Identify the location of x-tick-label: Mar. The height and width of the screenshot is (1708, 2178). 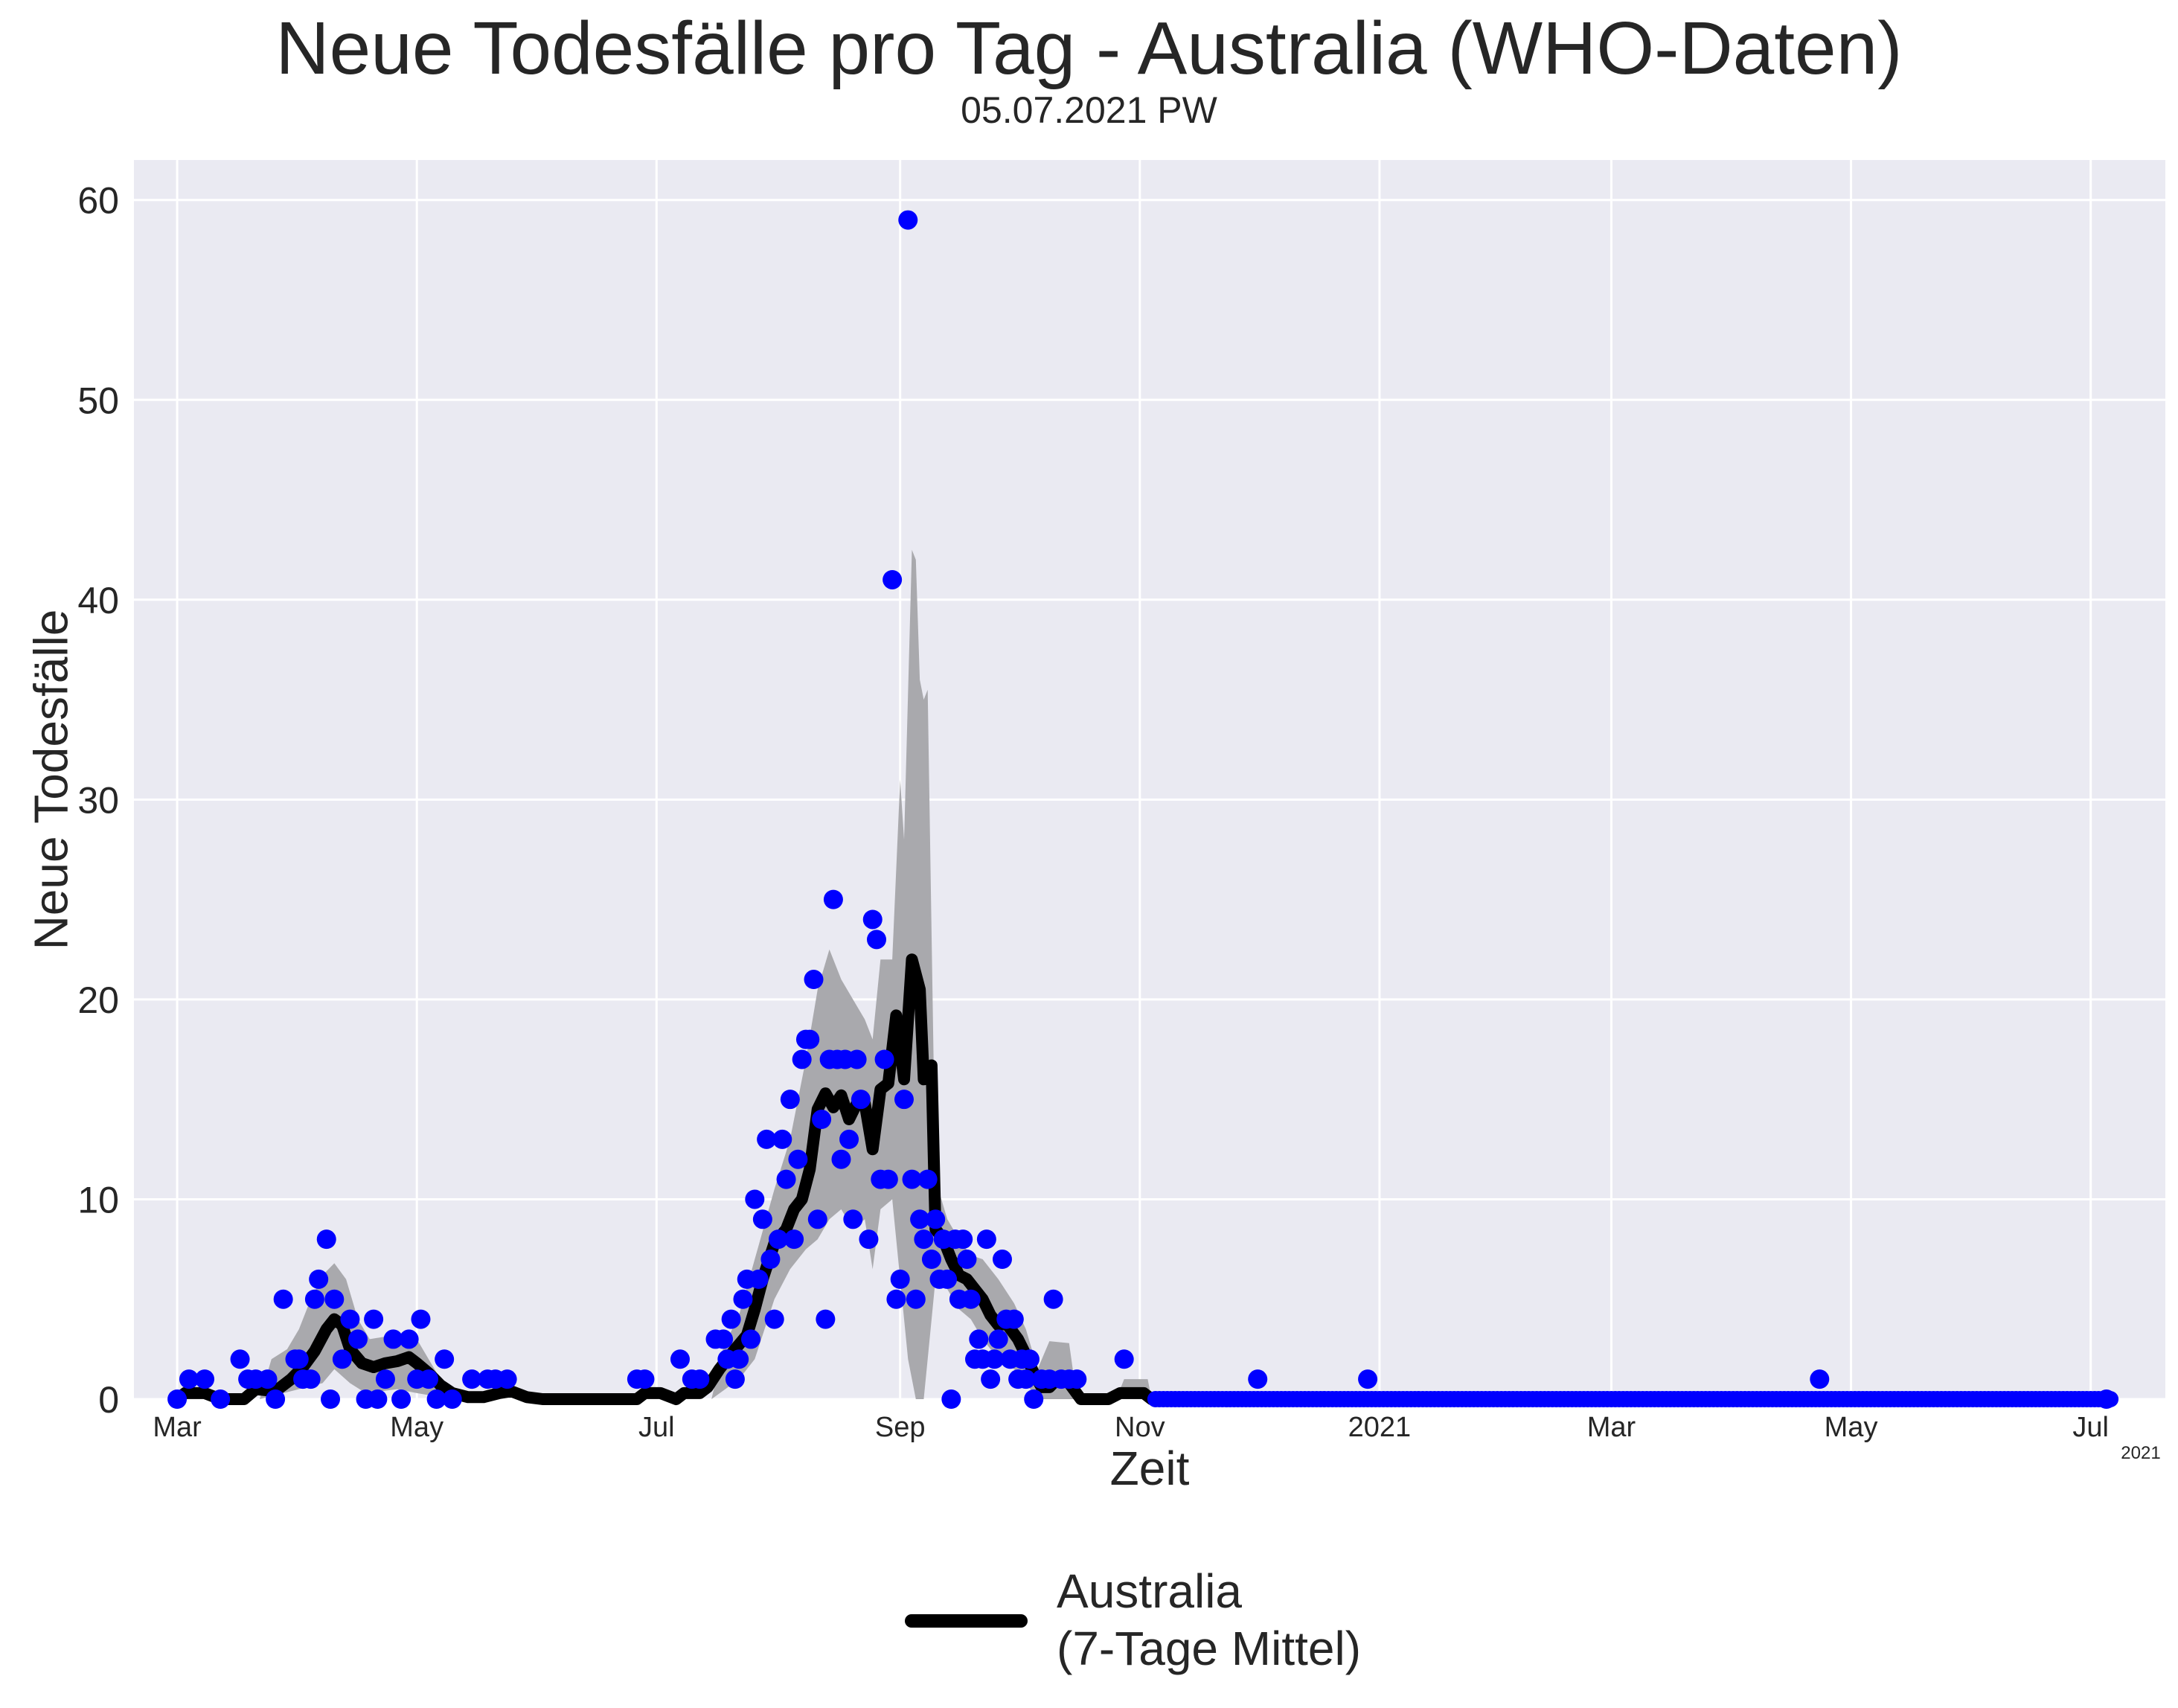
(1611, 1427).